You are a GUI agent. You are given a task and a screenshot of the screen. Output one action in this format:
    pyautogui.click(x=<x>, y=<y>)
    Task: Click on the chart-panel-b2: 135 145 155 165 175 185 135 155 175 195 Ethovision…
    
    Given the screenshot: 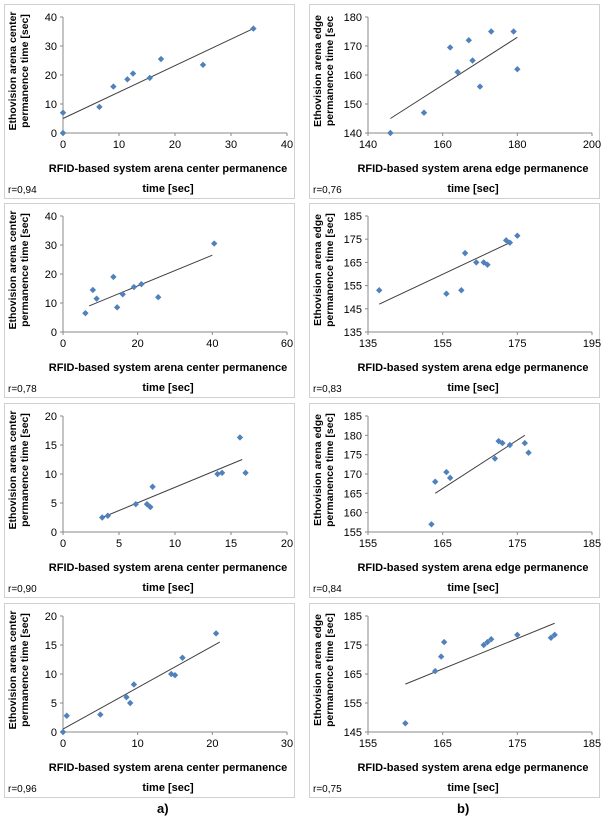 What is the action you would take?
    pyautogui.click(x=455, y=300)
    